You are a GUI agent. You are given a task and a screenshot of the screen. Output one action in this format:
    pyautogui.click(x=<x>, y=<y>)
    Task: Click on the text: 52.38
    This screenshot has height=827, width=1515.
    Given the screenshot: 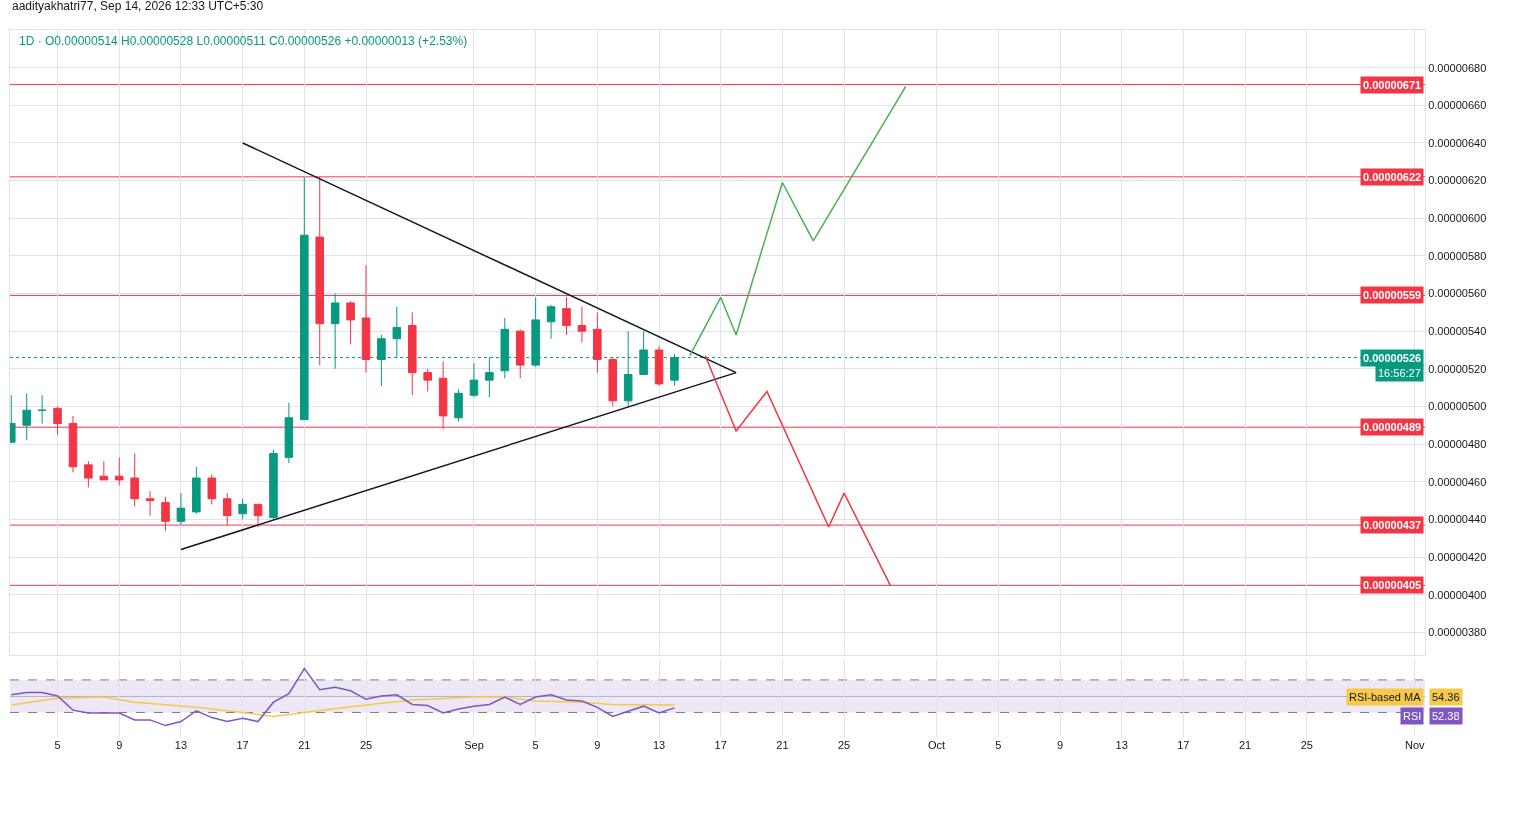 What is the action you would take?
    pyautogui.click(x=1446, y=716)
    